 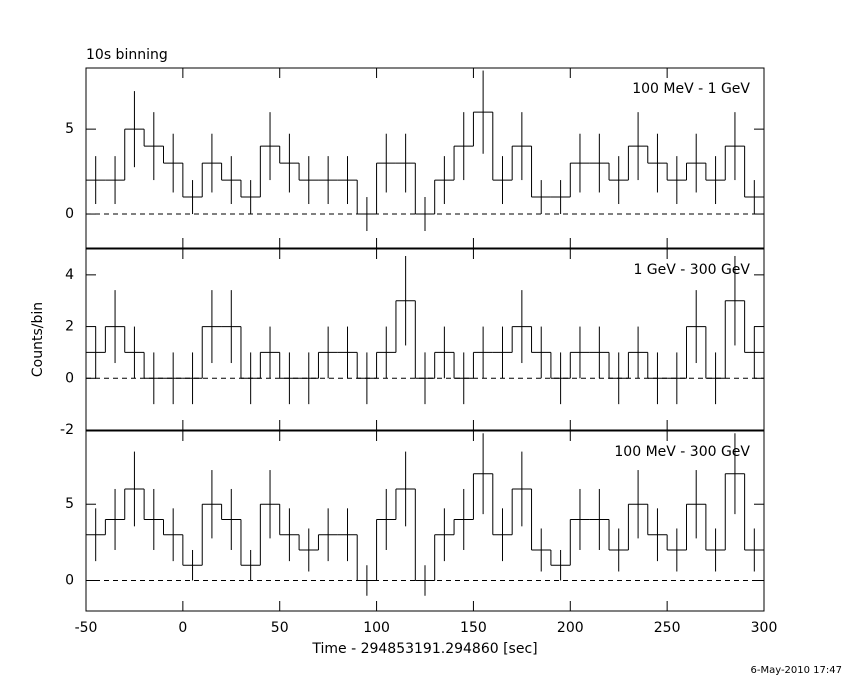 What do you see at coordinates (280, 628) in the screenshot?
I see `x-tick-label: 50` at bounding box center [280, 628].